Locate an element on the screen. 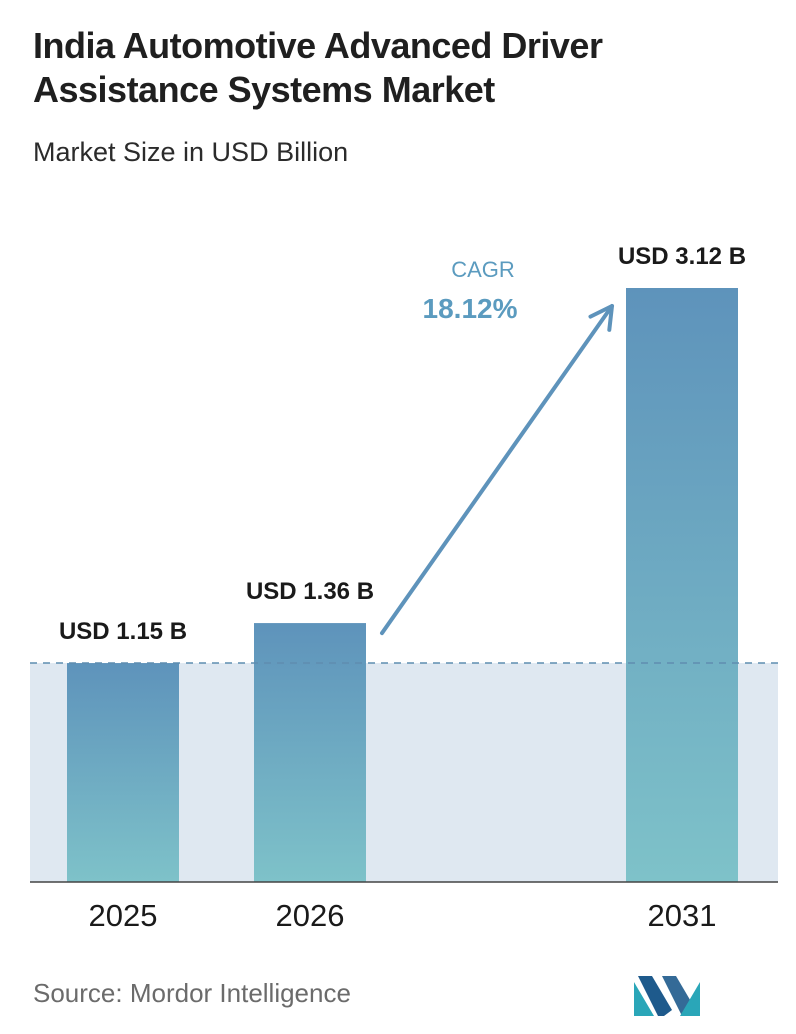  data-label-2031: USD 3.12 B is located at coordinates (682, 256).